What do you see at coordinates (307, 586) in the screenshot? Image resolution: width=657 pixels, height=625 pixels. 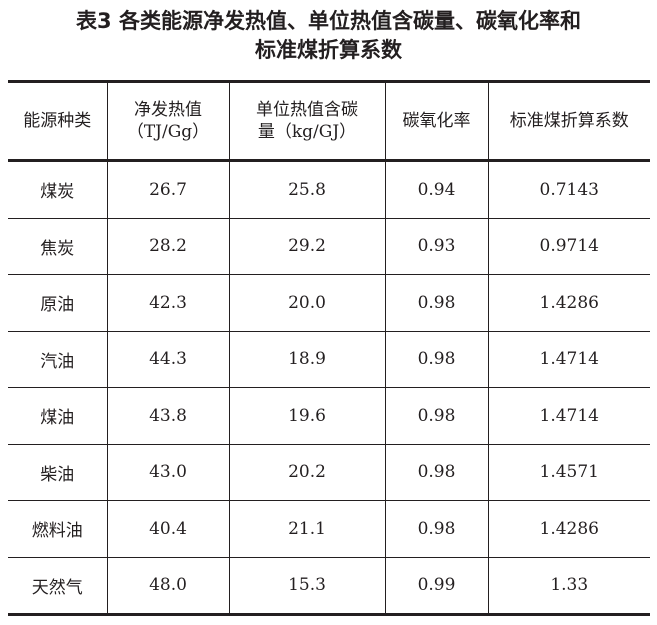 I see `cell-carbon-content: 15.3` at bounding box center [307, 586].